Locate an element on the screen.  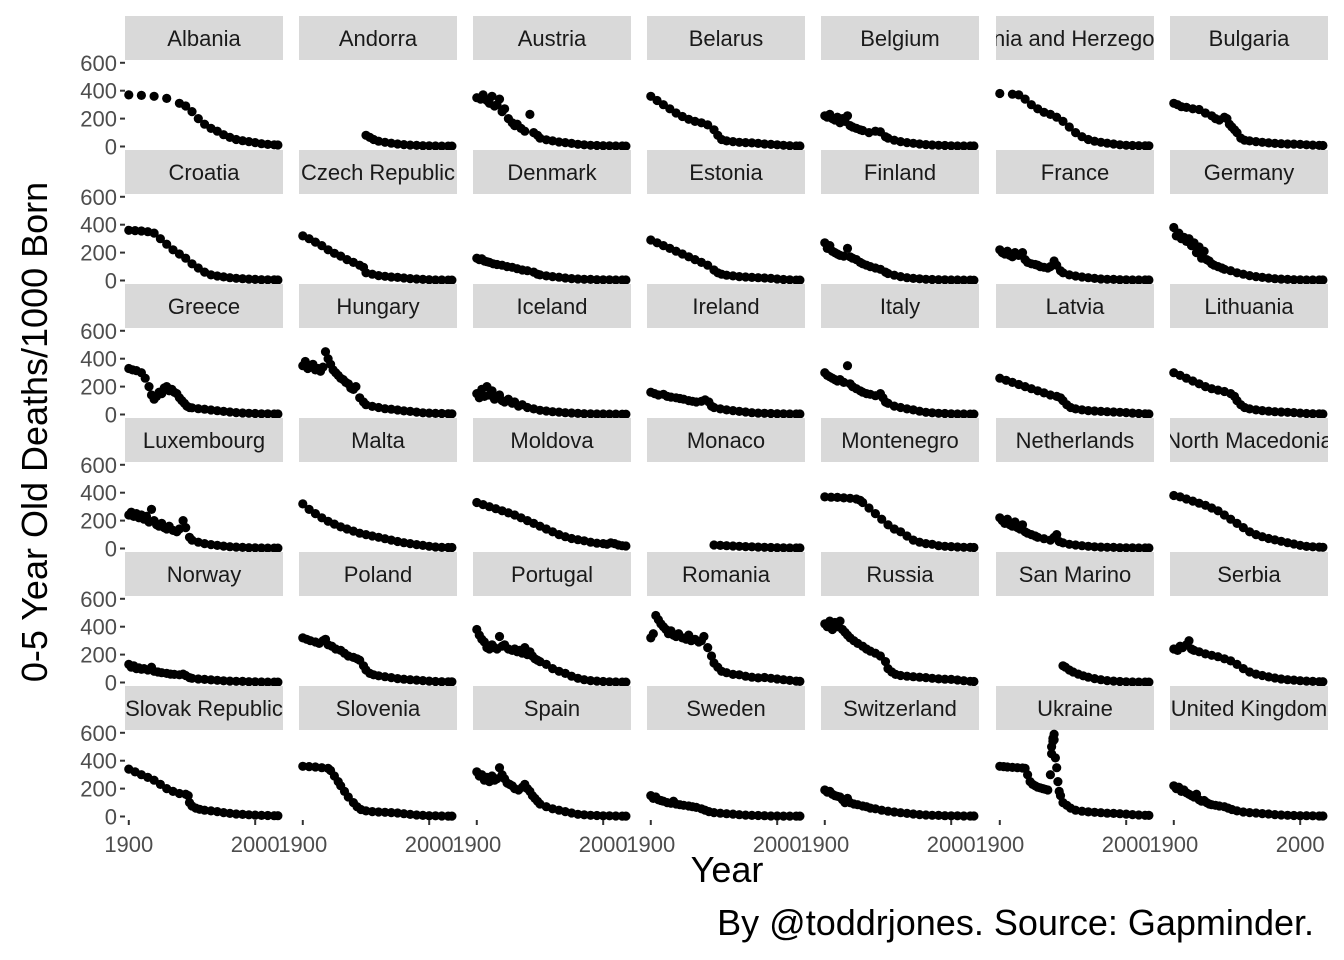
facet-label: Serbia is located at coordinates (1249, 574).